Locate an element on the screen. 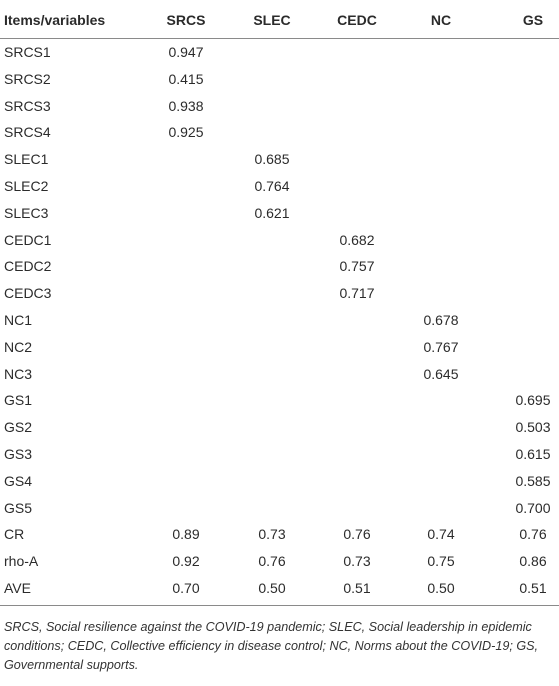  table-cell: 0.415 is located at coordinates (186, 78).